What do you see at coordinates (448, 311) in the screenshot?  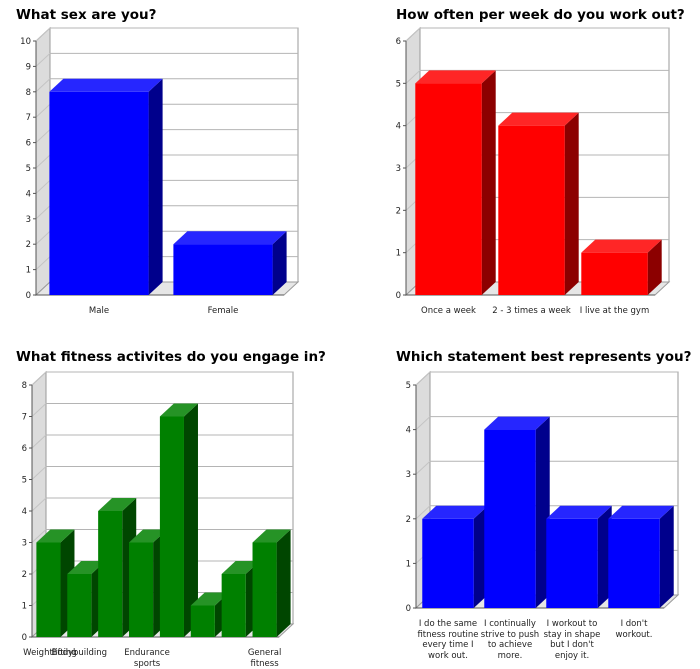 I see `x-tick-label: Once a week` at bounding box center [448, 311].